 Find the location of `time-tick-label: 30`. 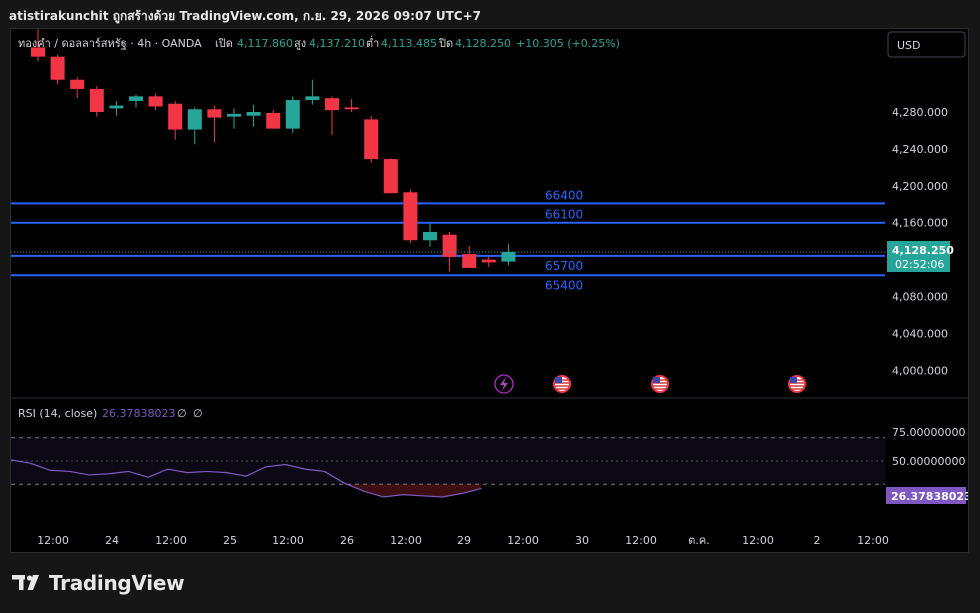

time-tick-label: 30 is located at coordinates (582, 540).